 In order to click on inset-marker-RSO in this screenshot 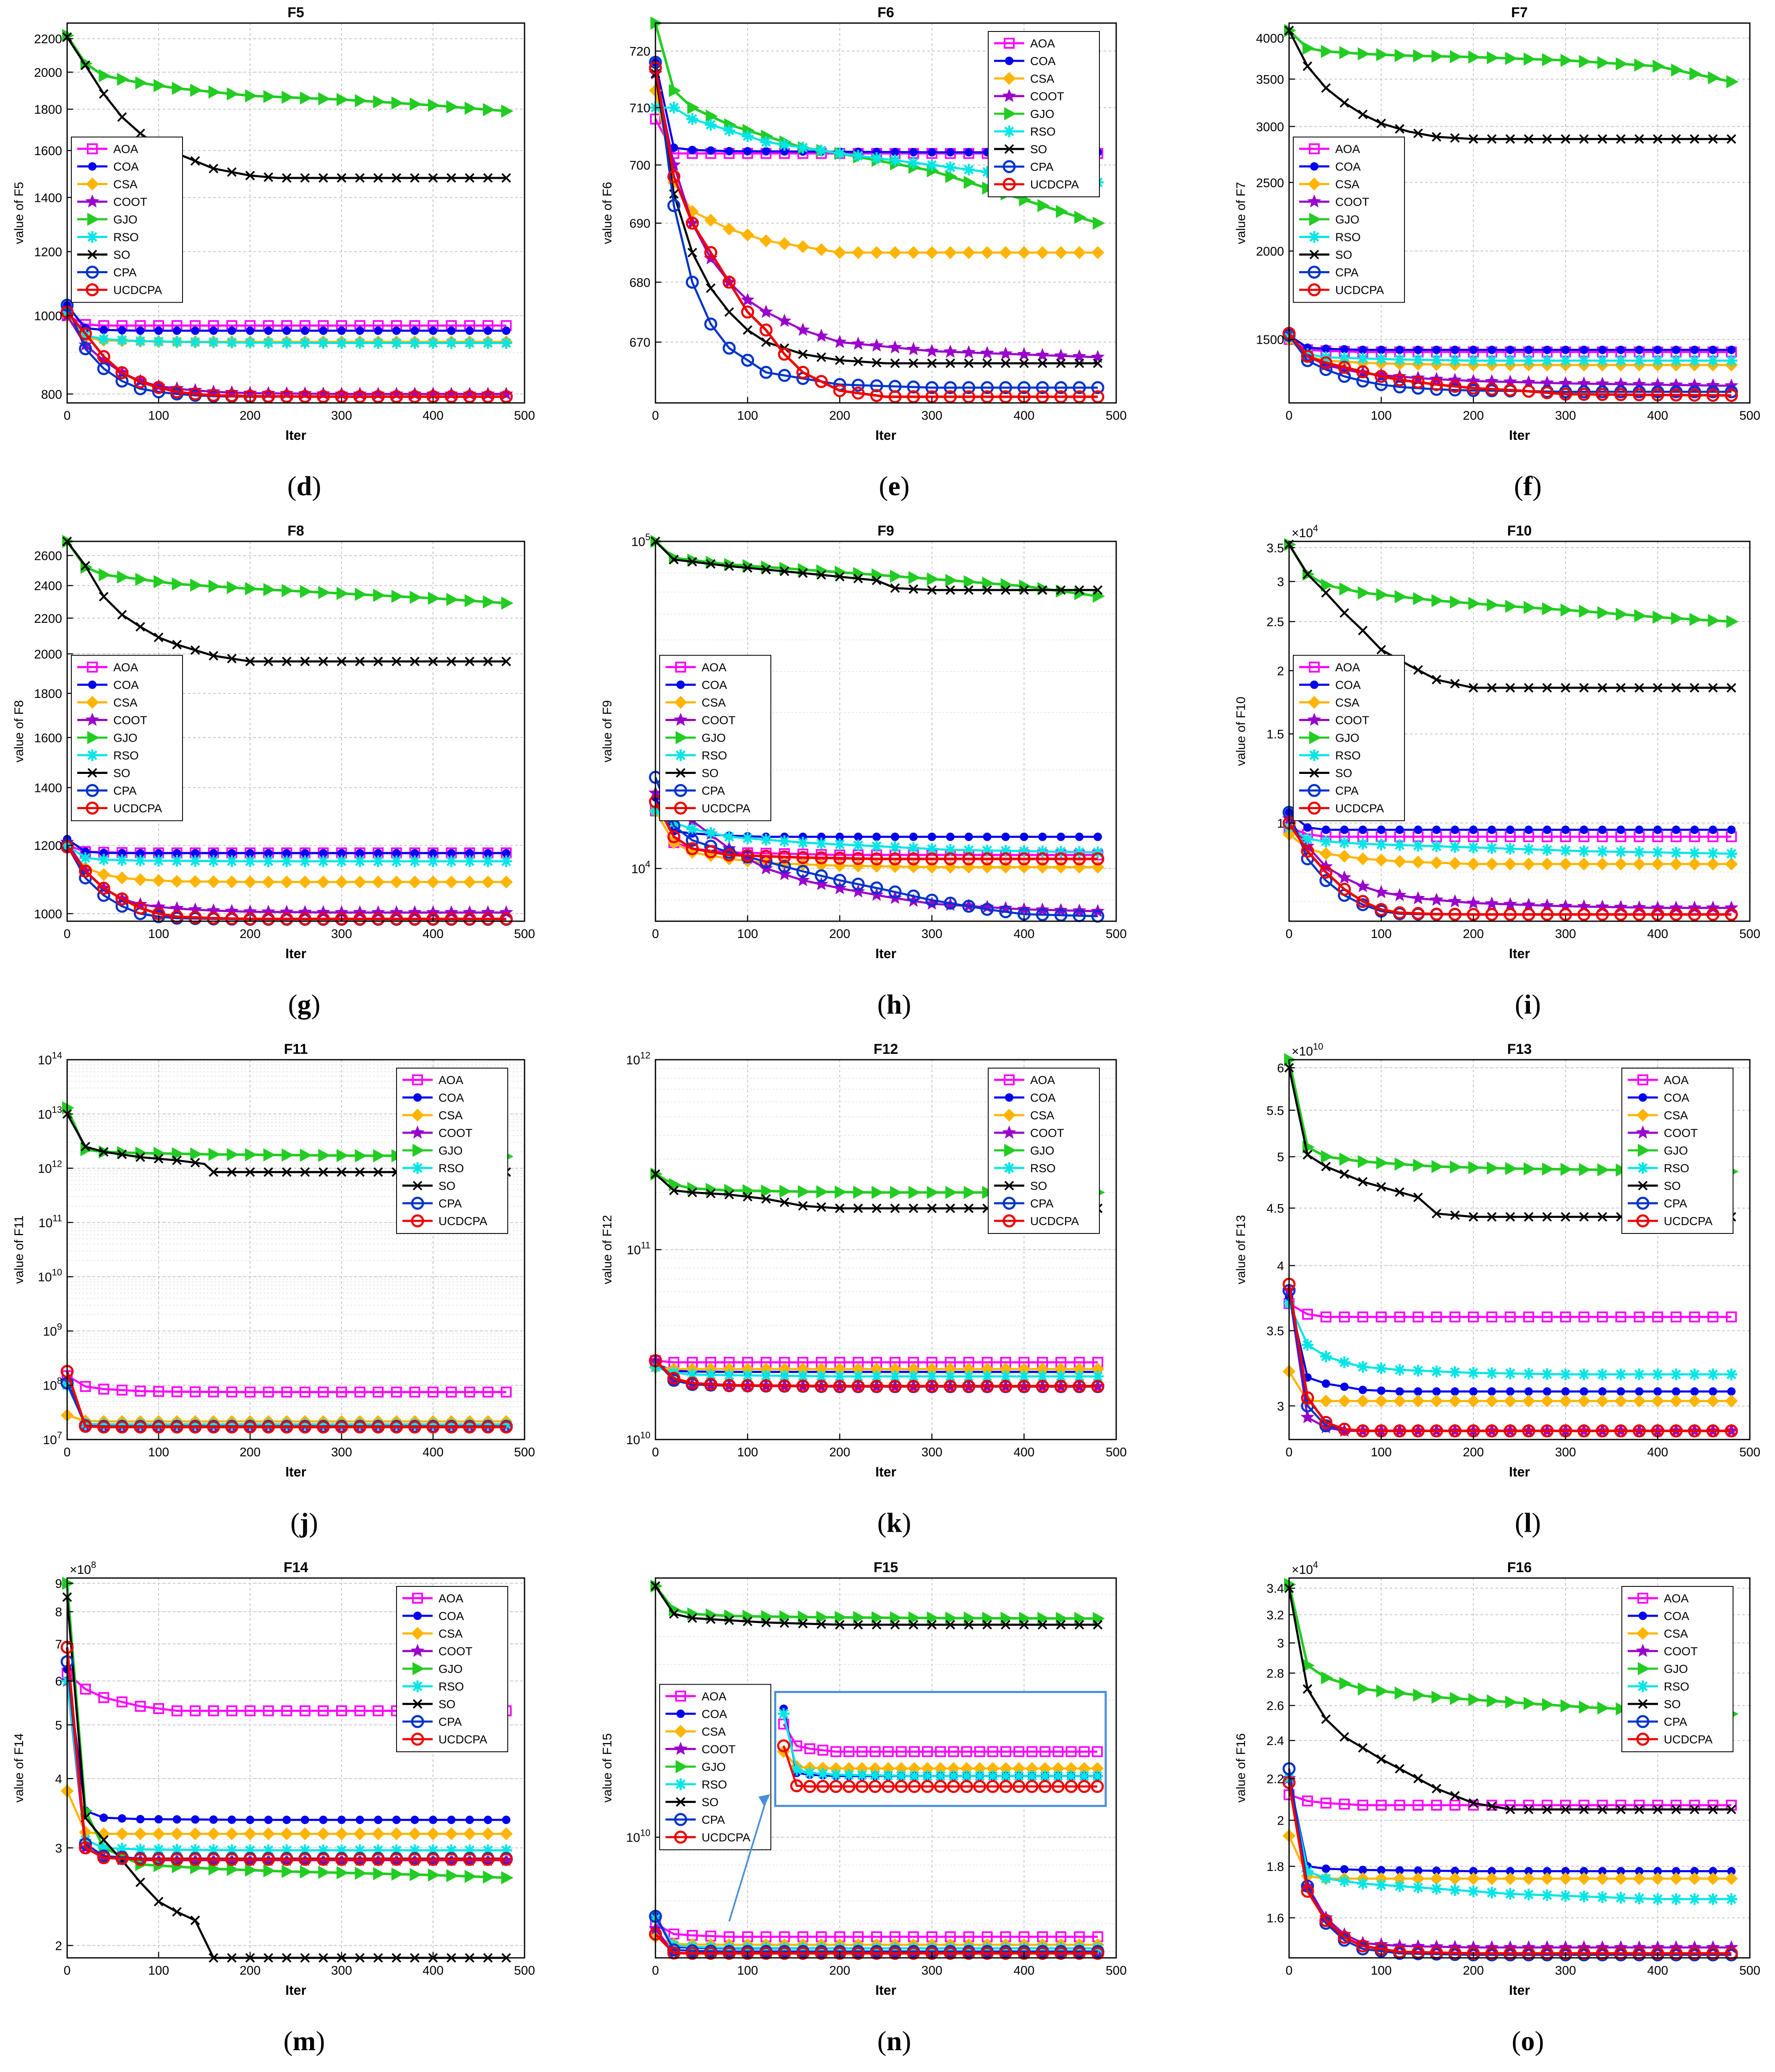, I will do `click(862, 1775)`.